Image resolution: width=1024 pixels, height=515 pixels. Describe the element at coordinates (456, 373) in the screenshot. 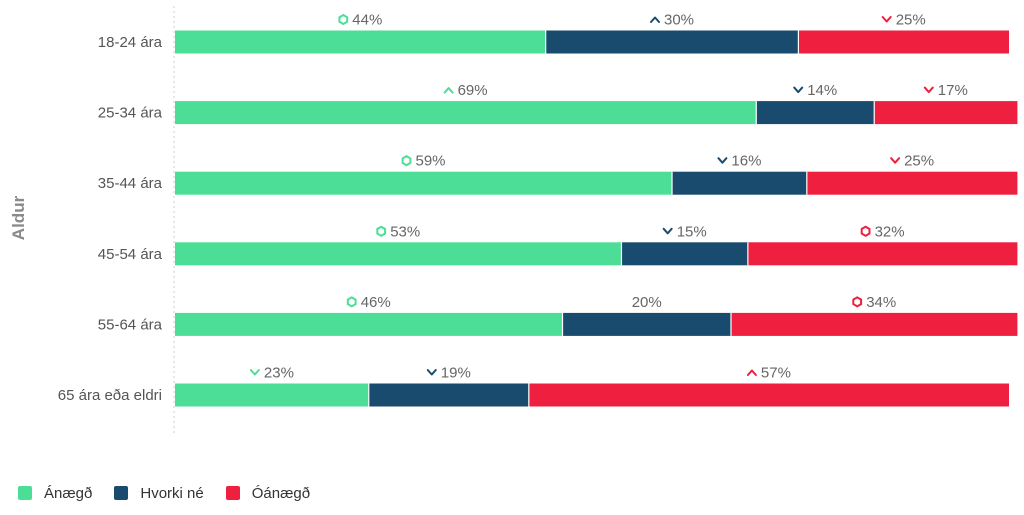

I see `data-label: 19%` at that location.